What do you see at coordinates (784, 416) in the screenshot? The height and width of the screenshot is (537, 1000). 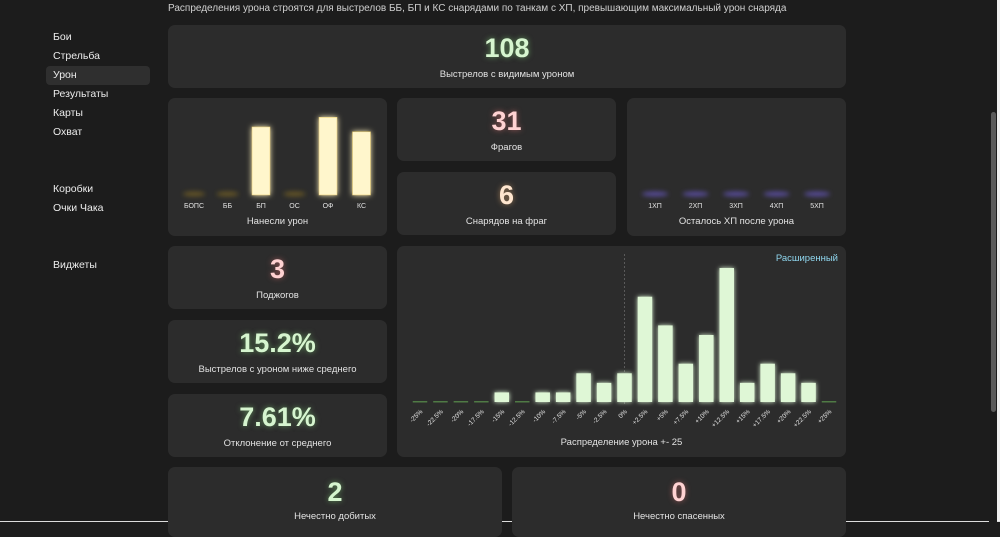 I see `dist-tick-18: +20%` at bounding box center [784, 416].